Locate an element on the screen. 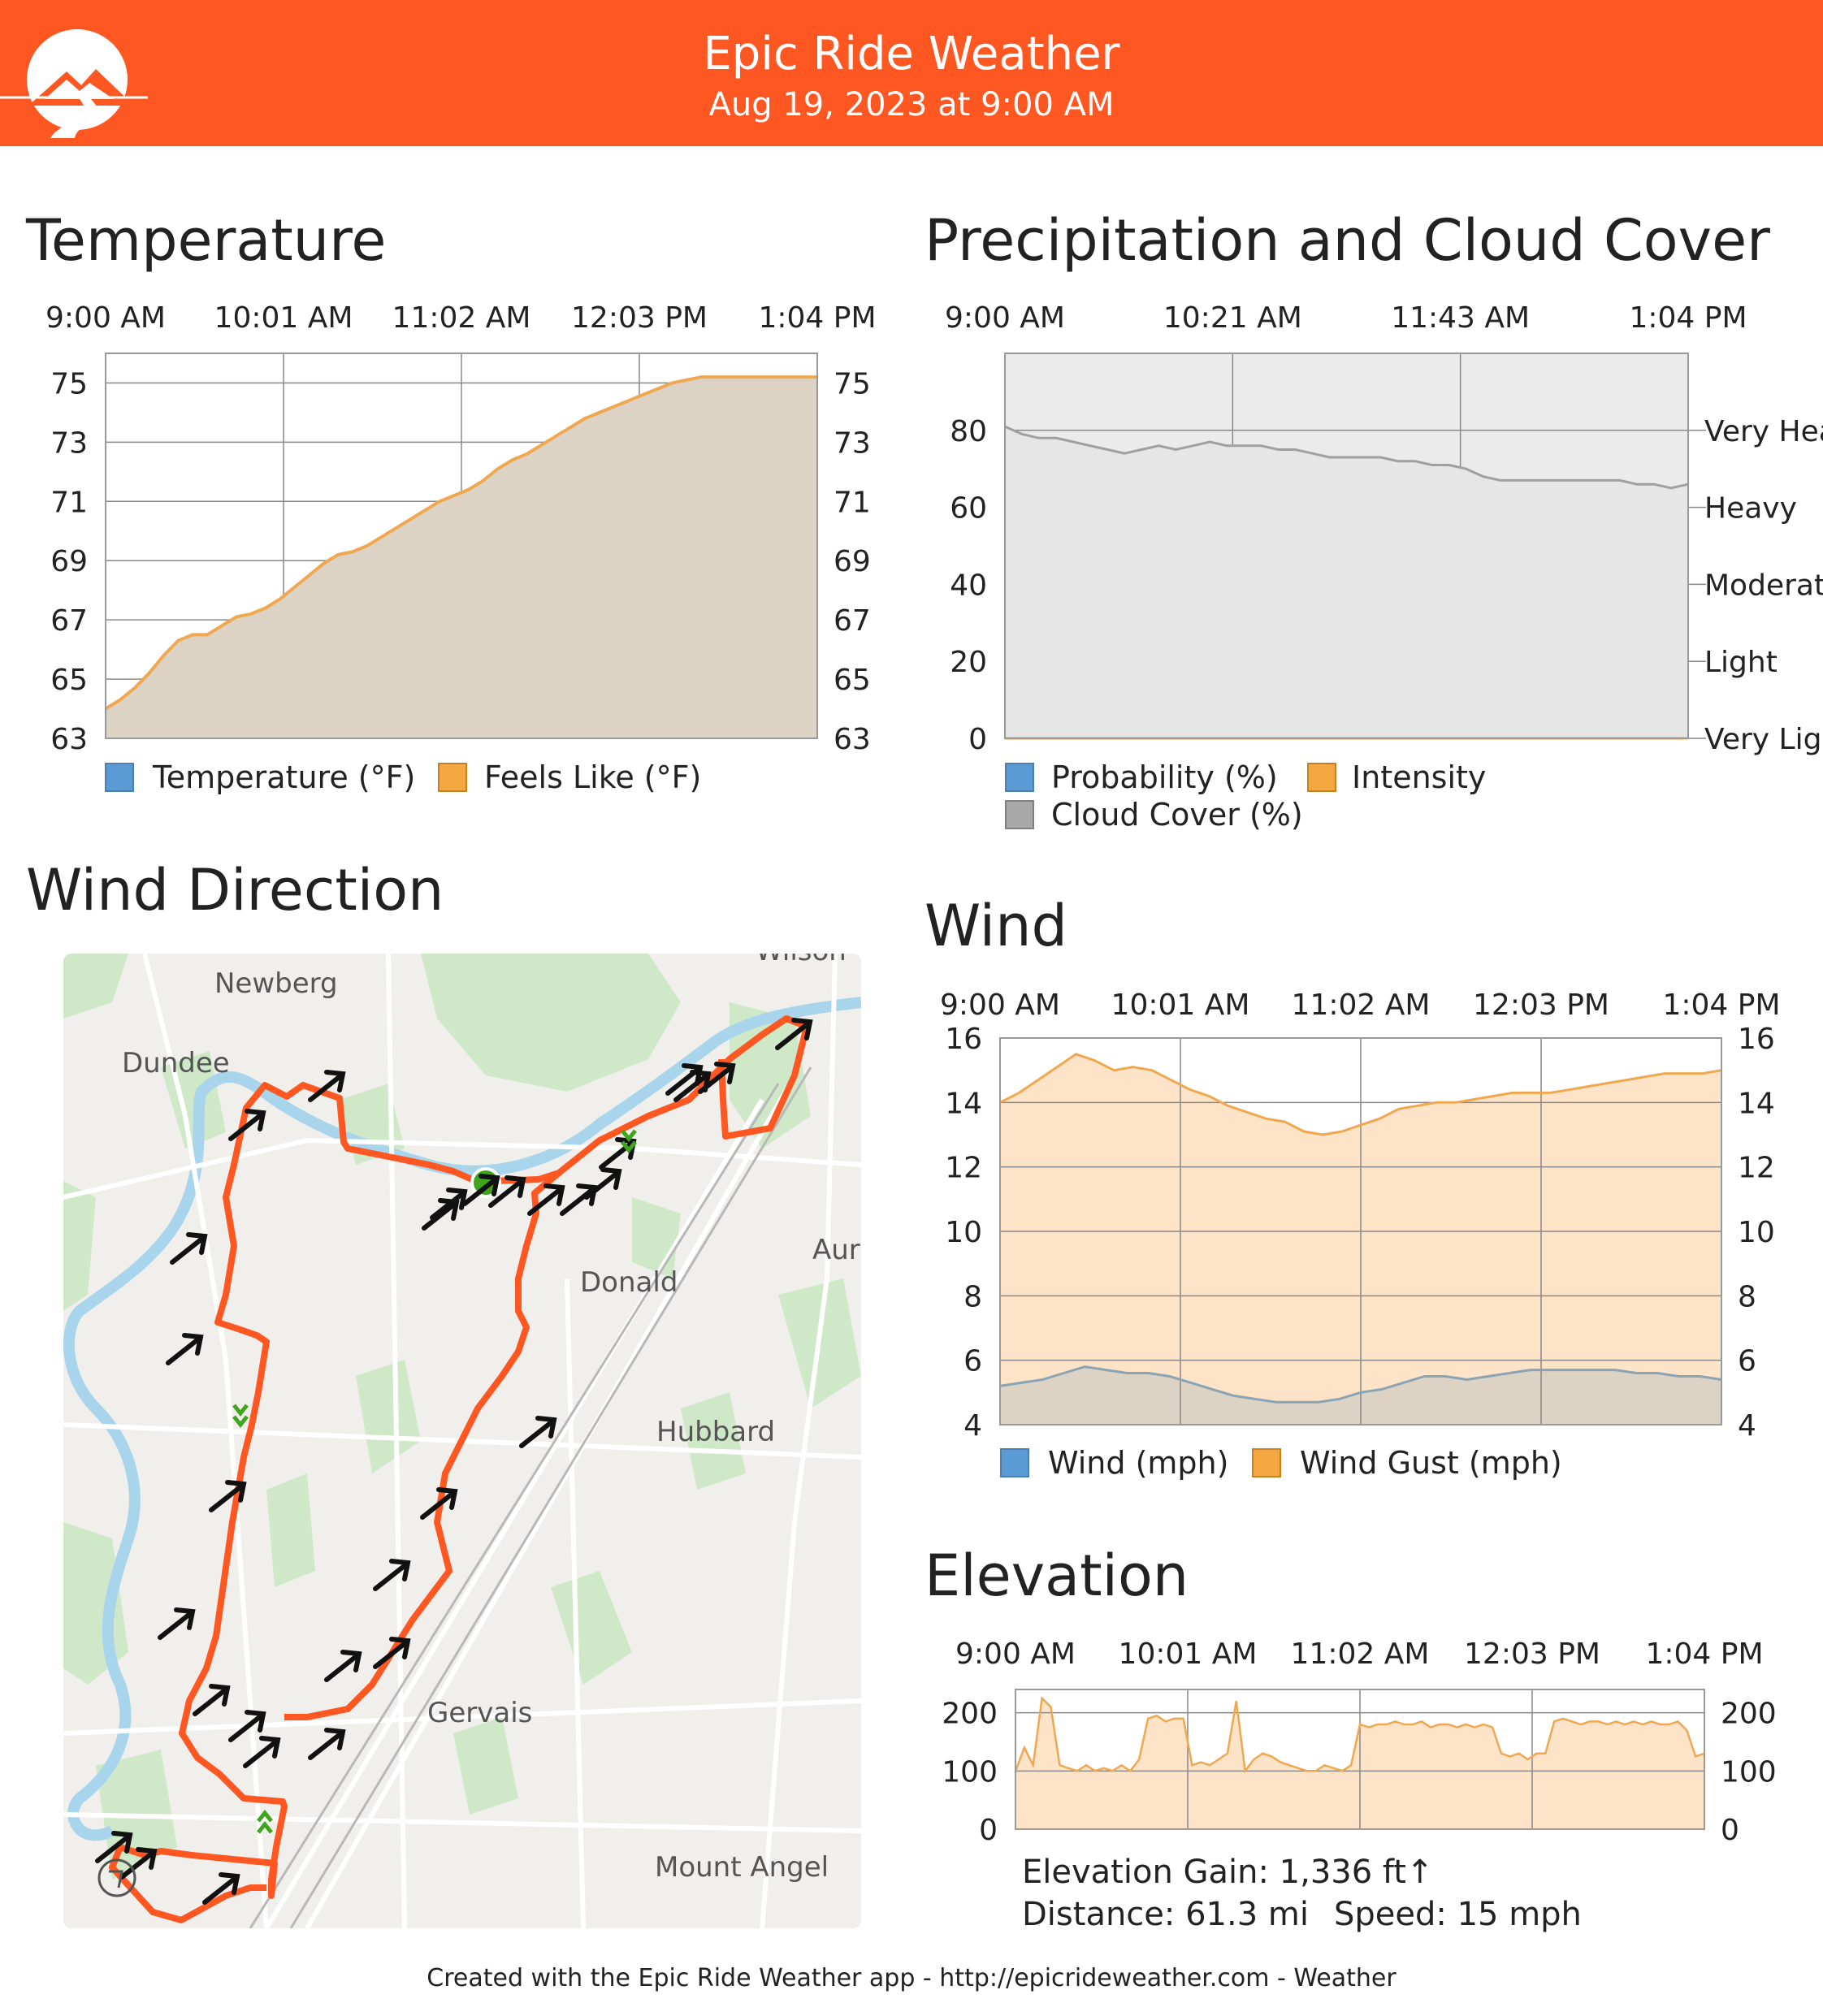 The width and height of the screenshot is (1823, 2016). legend-probability: Probability (%) is located at coordinates (1164, 777).